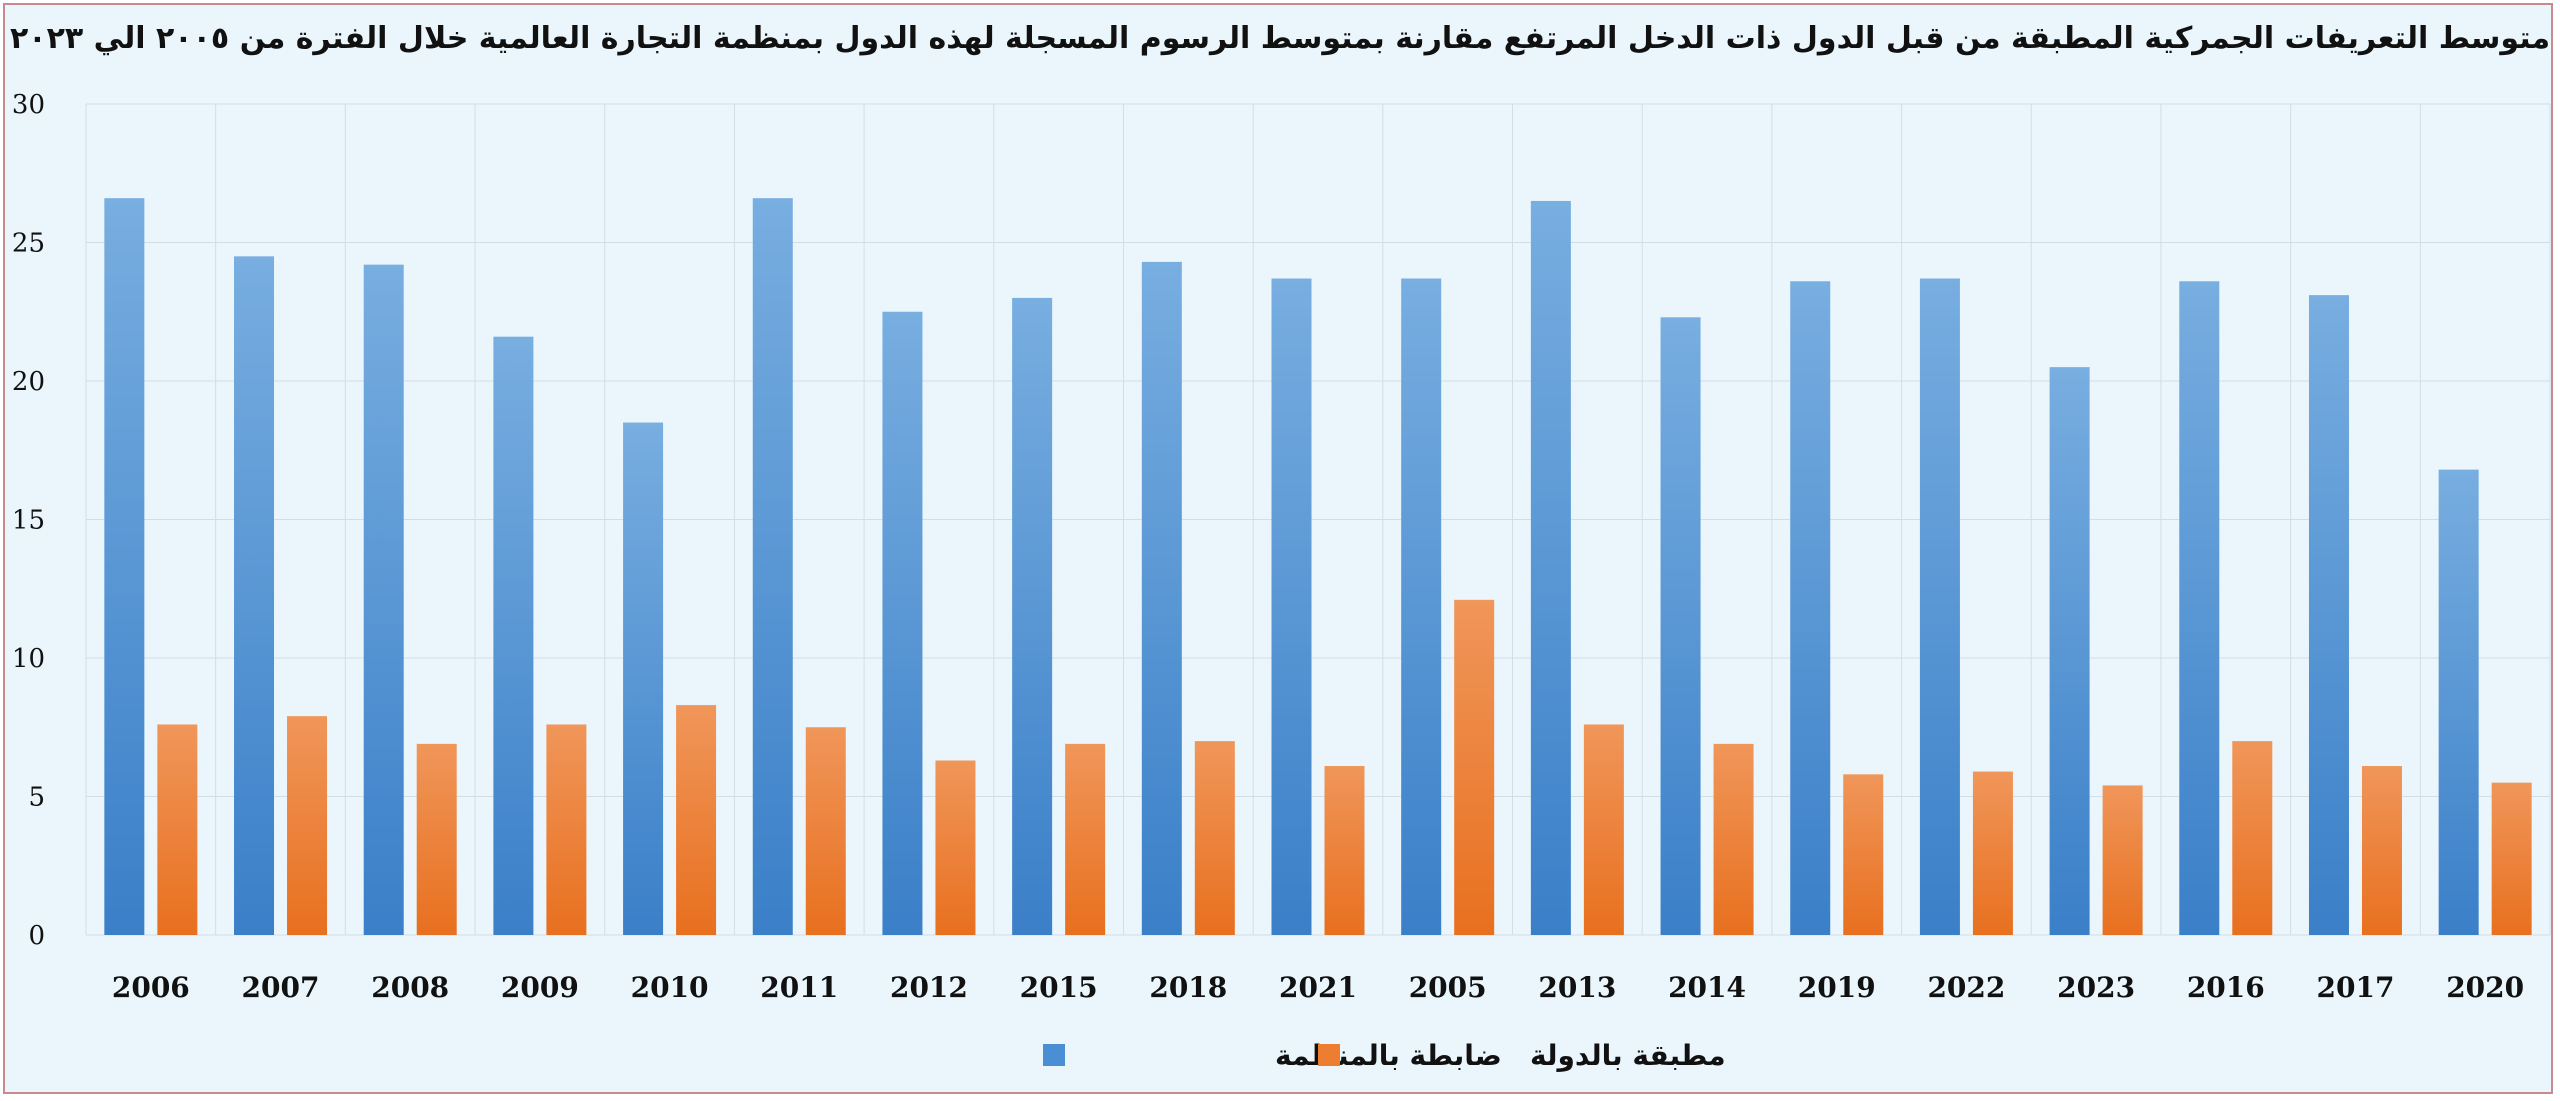  I want to click on bar-wto-bound-2013, so click(1550, 567).